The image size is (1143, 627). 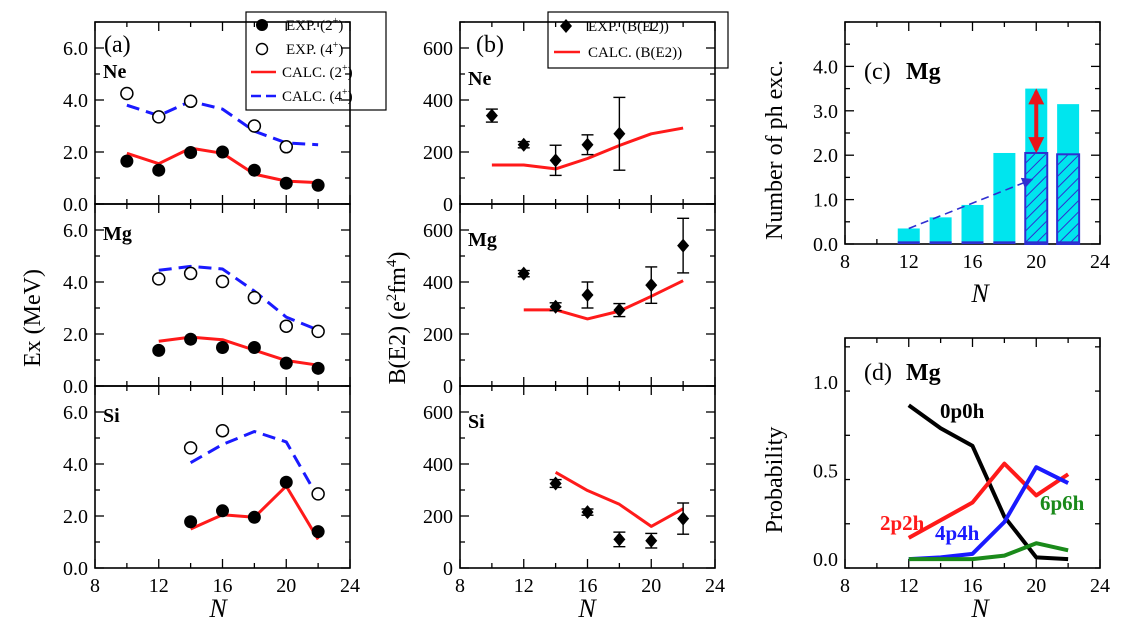 What do you see at coordinates (902, 523) in the screenshot?
I see `panel-d-label-2p2h: 2p2h` at bounding box center [902, 523].